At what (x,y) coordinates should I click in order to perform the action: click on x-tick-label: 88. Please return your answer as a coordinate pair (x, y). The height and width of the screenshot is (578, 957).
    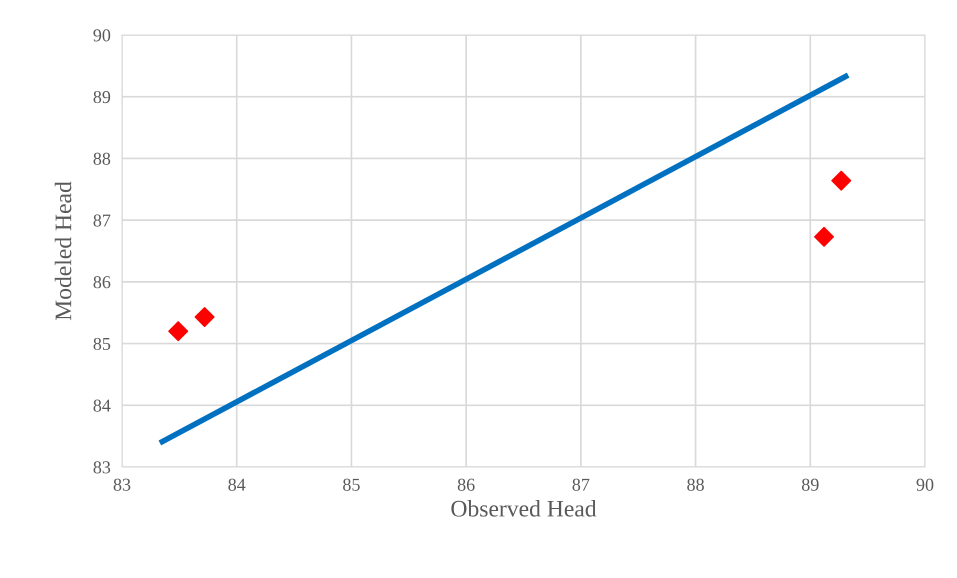
    Looking at the image, I should click on (695, 484).